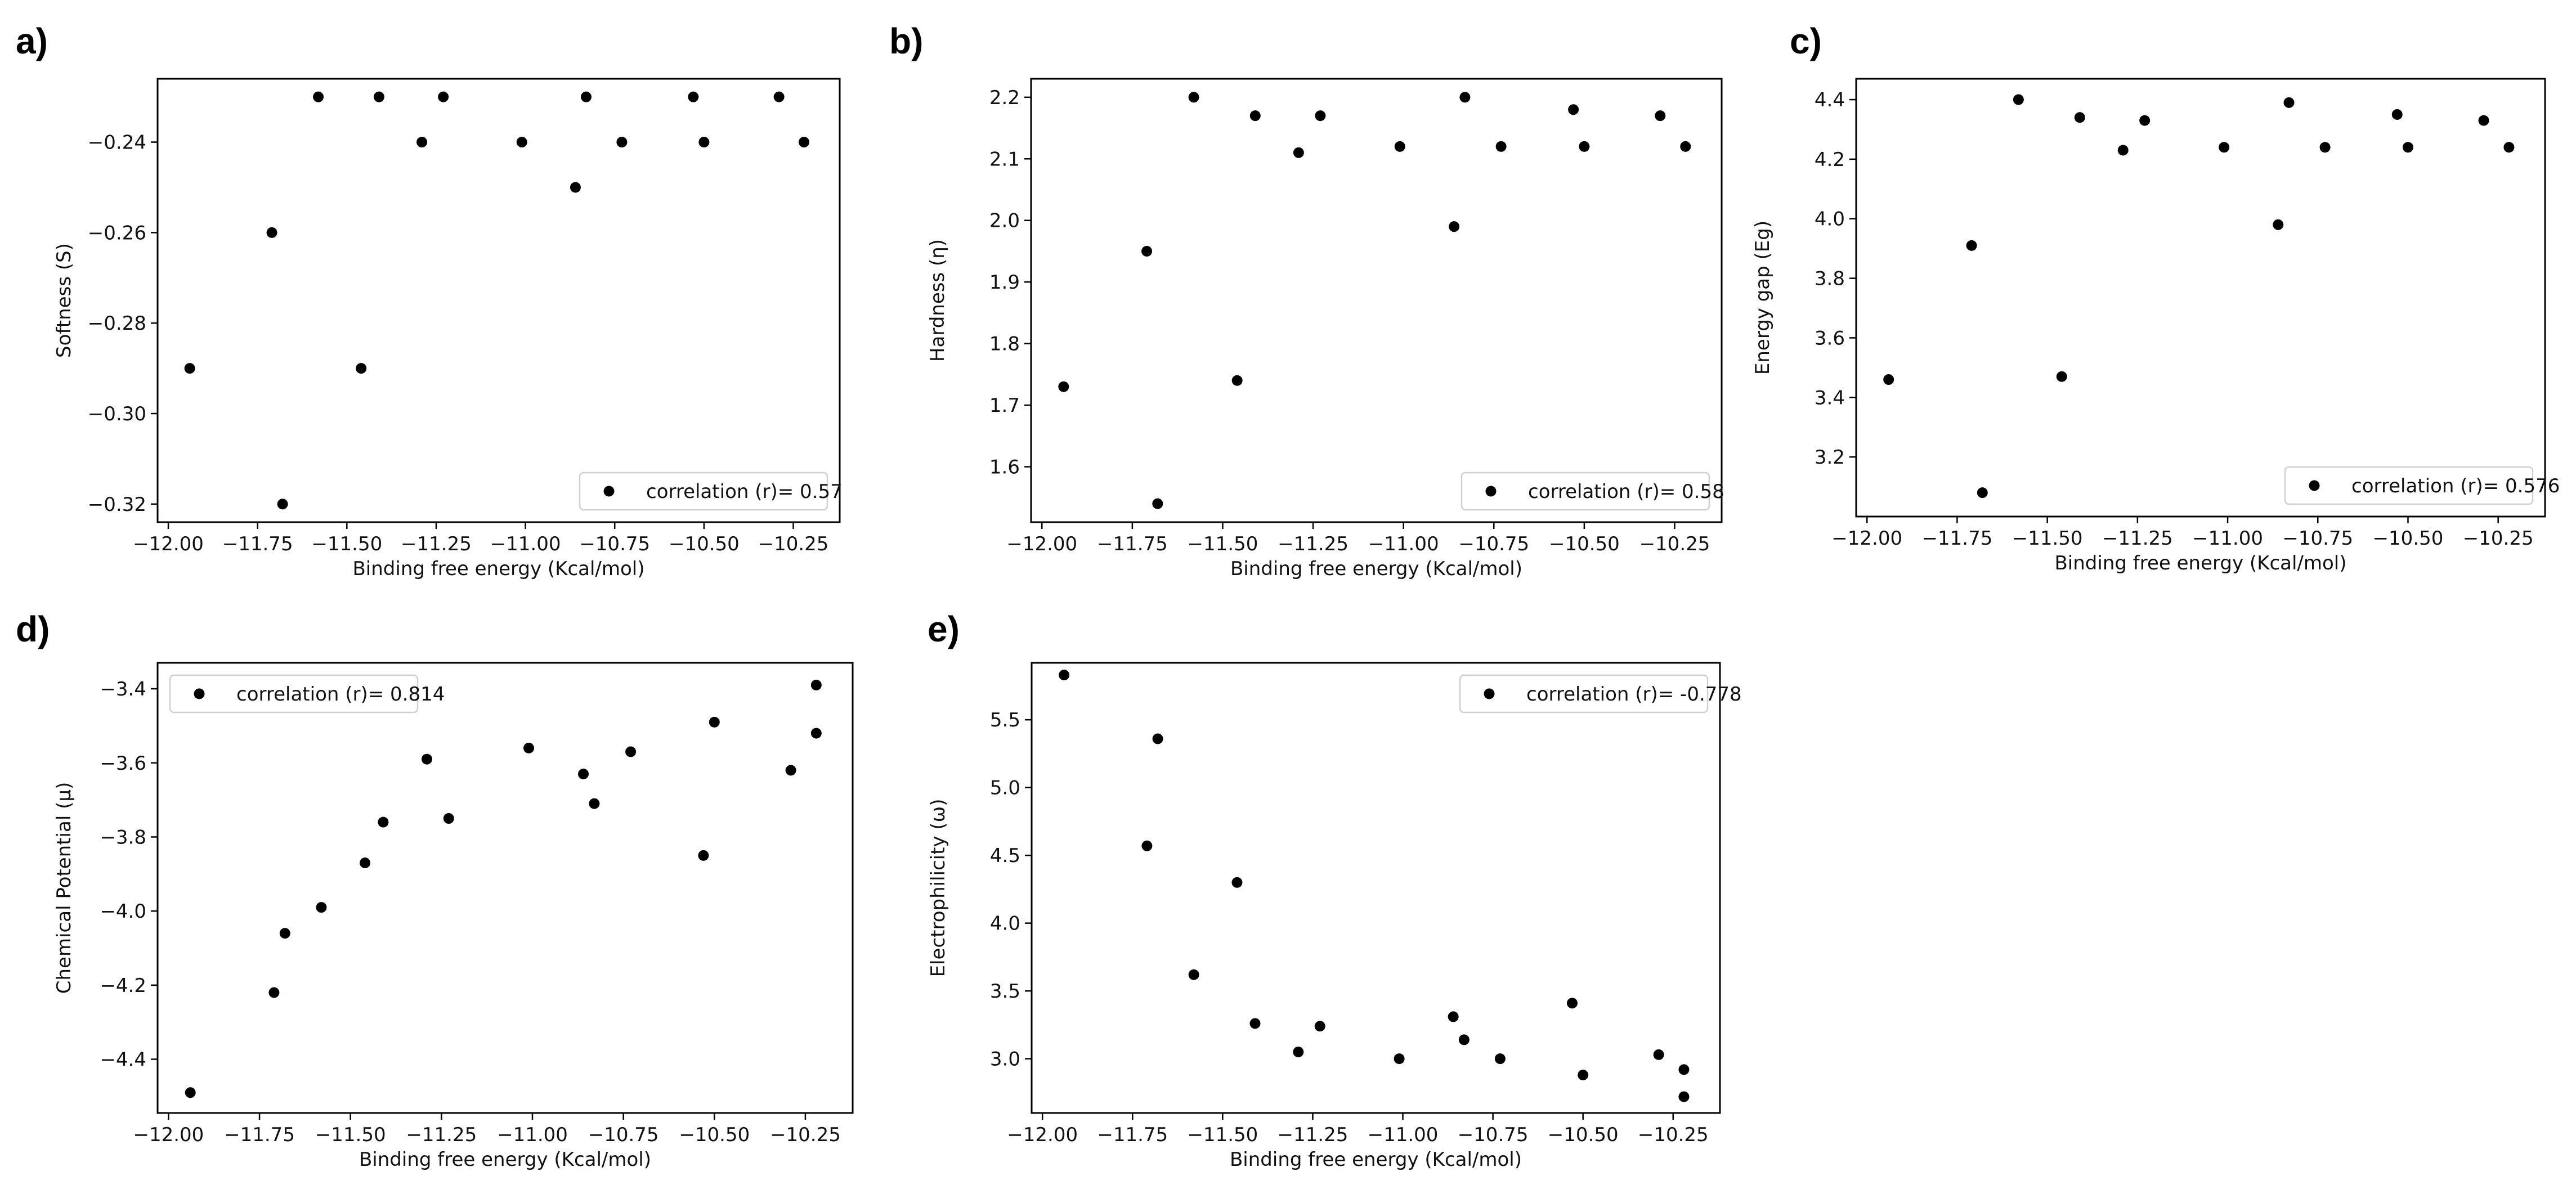 Image resolution: width=2576 pixels, height=1203 pixels. I want to click on chart-2-y-tick-label: 1.9, so click(1004, 282).